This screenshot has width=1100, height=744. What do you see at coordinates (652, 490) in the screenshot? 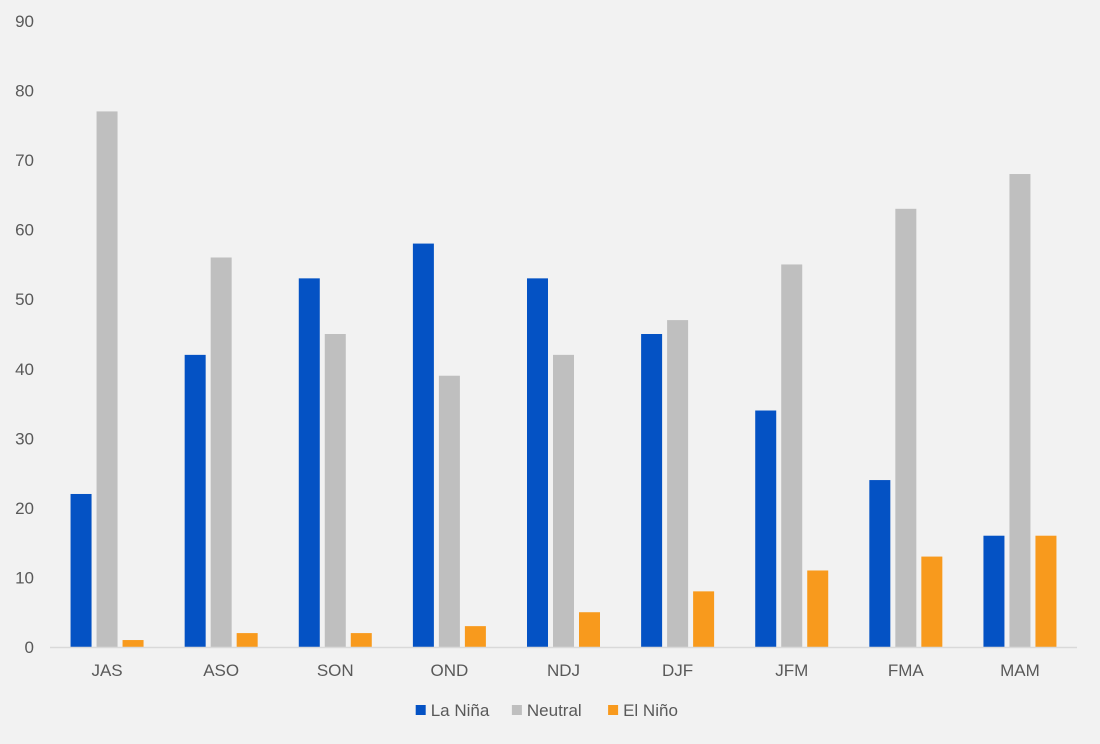
I see `bar-la-nina-djf` at bounding box center [652, 490].